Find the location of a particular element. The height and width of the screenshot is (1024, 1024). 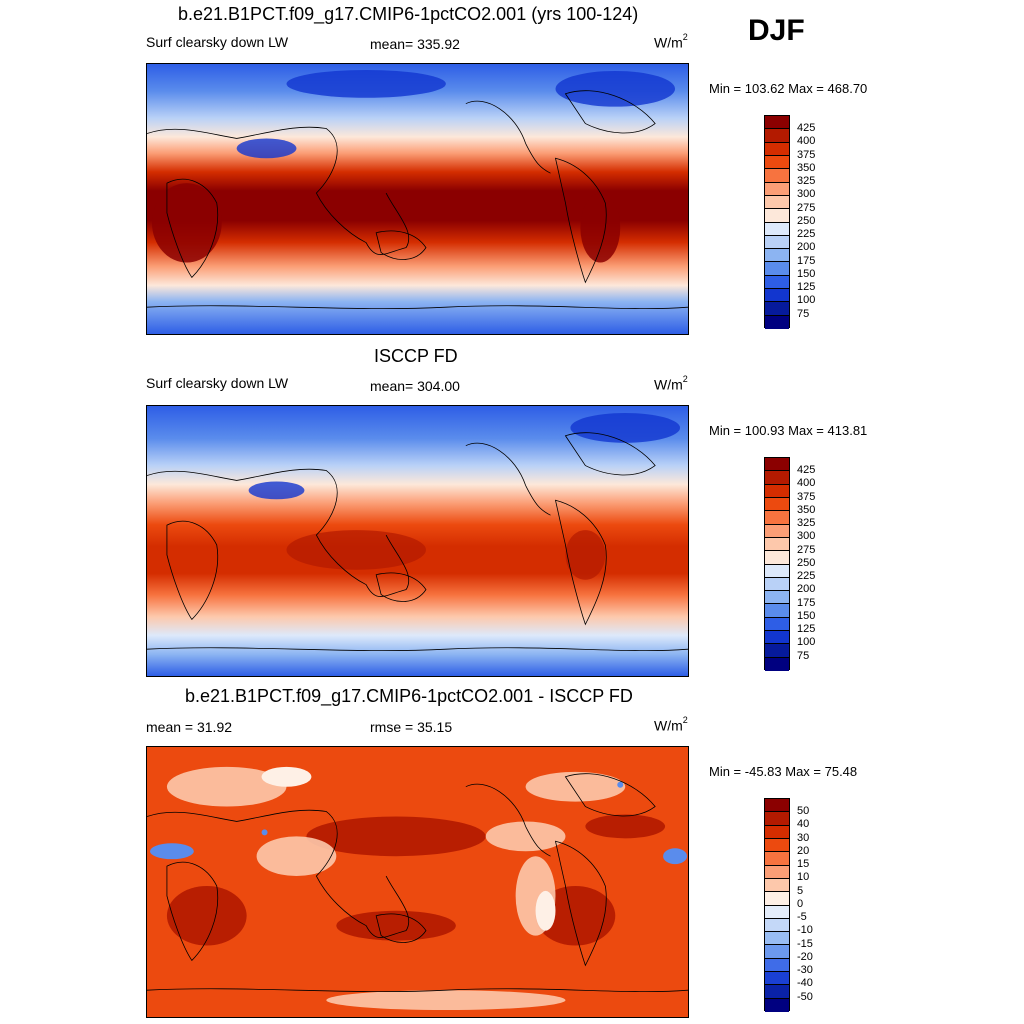

panel-obs-title: ISCCP FD is located at coordinates (416, 356).